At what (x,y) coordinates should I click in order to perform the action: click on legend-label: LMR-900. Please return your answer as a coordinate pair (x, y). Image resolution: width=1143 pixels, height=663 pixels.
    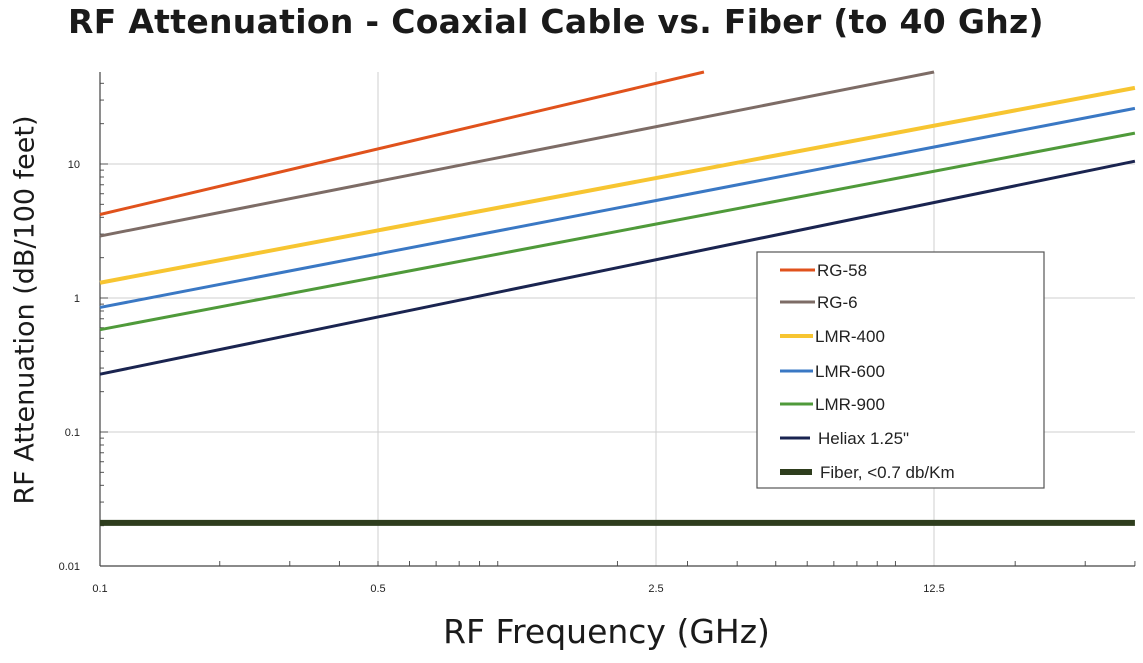
    Looking at the image, I should click on (850, 404).